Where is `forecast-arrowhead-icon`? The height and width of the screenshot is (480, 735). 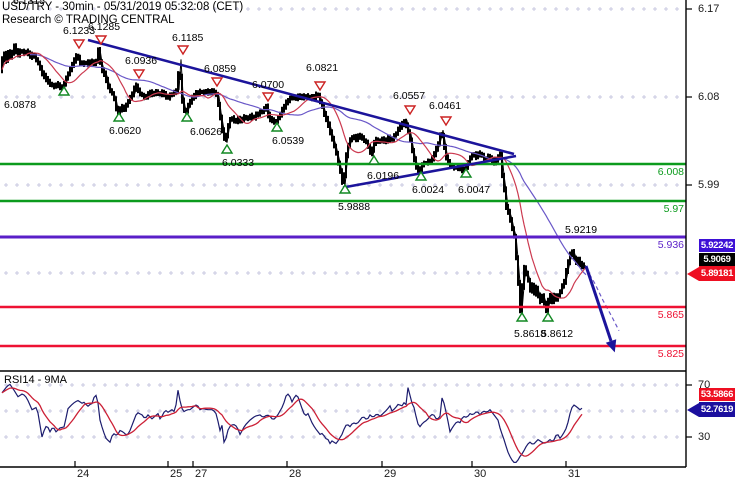
forecast-arrowhead-icon is located at coordinates (611, 346).